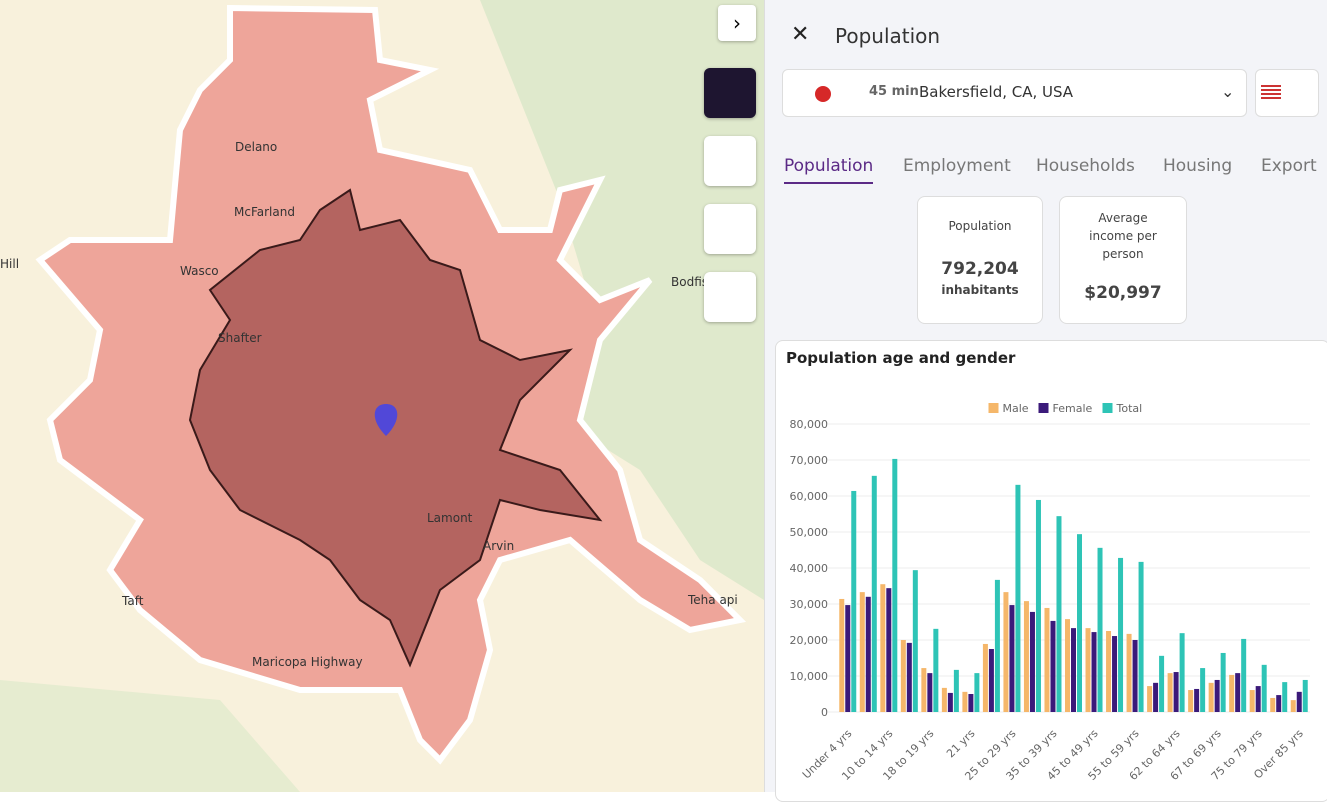 The image size is (1327, 802). Describe the element at coordinates (1073, 408) in the screenshot. I see `legend-label: Female` at that location.